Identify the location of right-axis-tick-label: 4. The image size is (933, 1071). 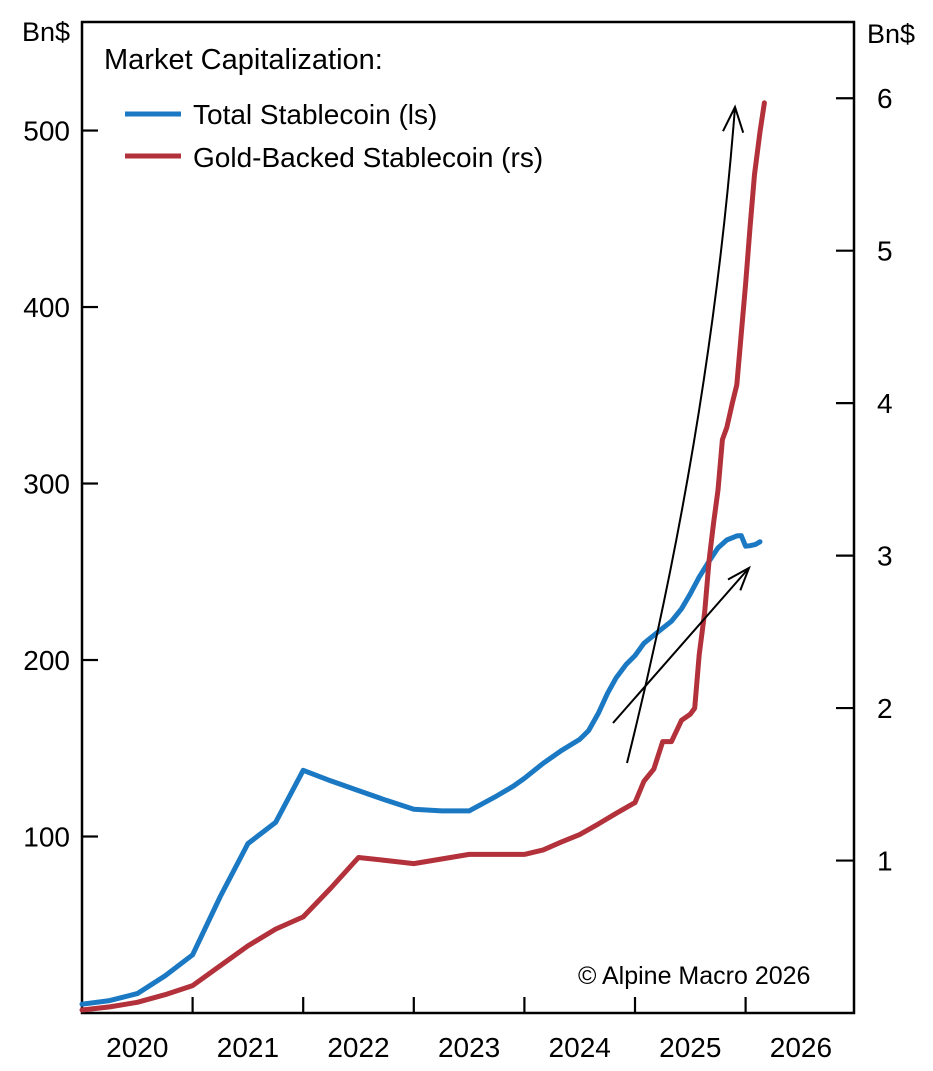
(885, 403).